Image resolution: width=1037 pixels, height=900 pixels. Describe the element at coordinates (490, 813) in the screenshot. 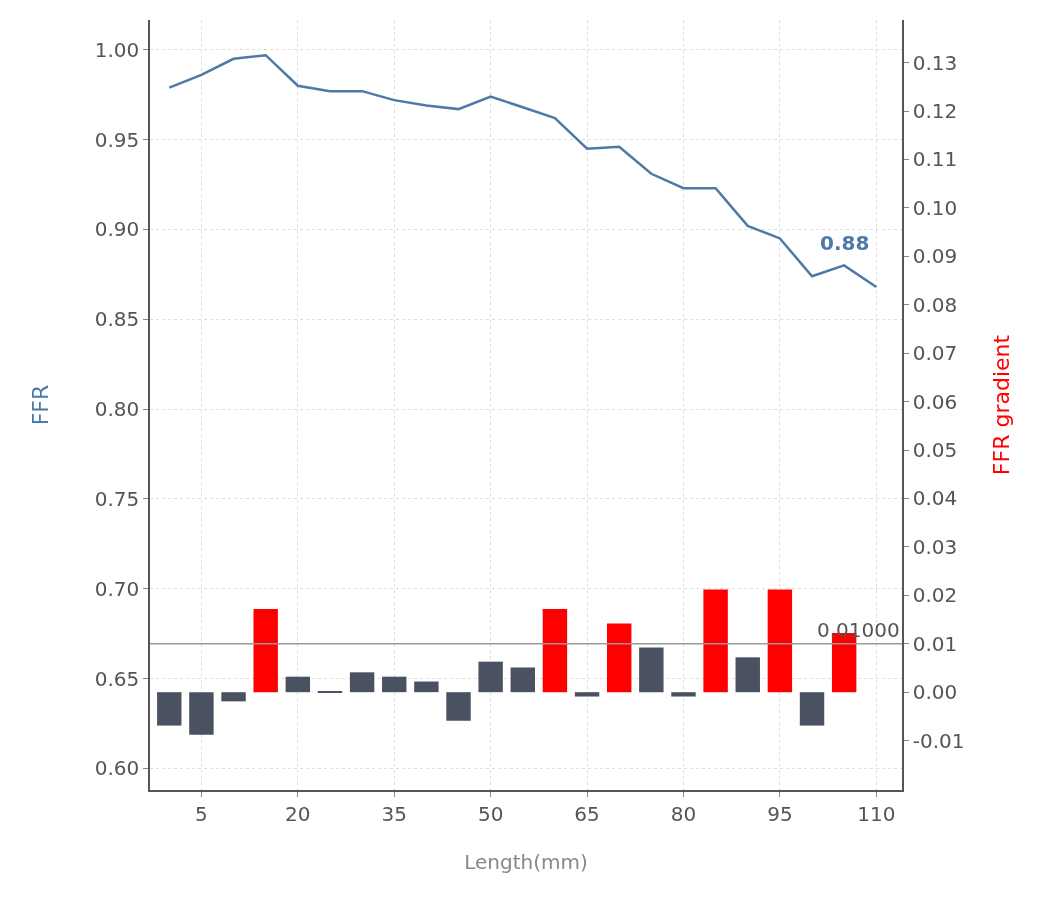

I see `x-tick-label: 50` at that location.